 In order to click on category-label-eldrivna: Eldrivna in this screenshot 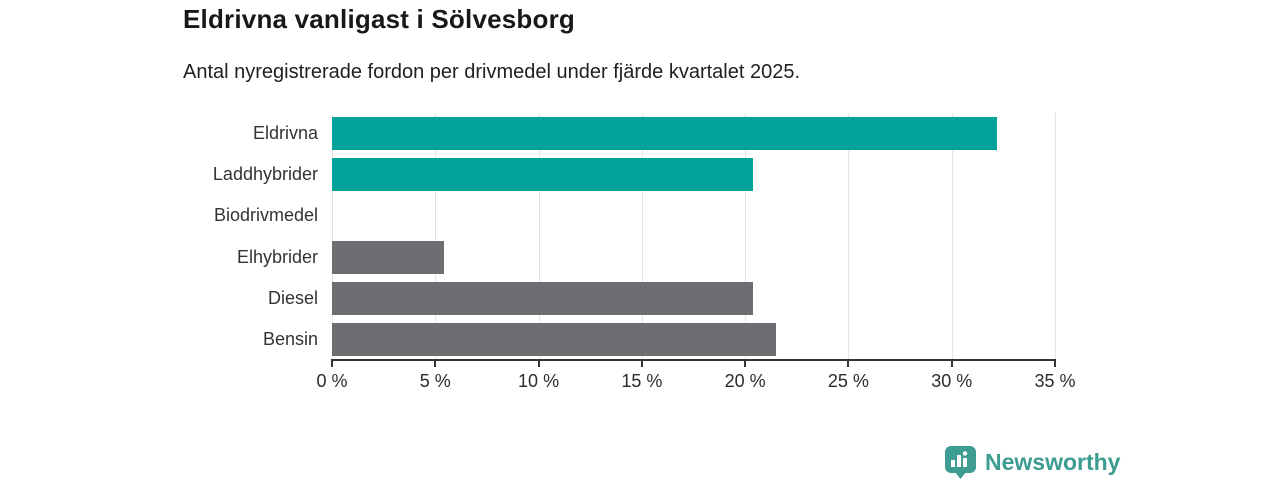, I will do `click(285, 133)`.